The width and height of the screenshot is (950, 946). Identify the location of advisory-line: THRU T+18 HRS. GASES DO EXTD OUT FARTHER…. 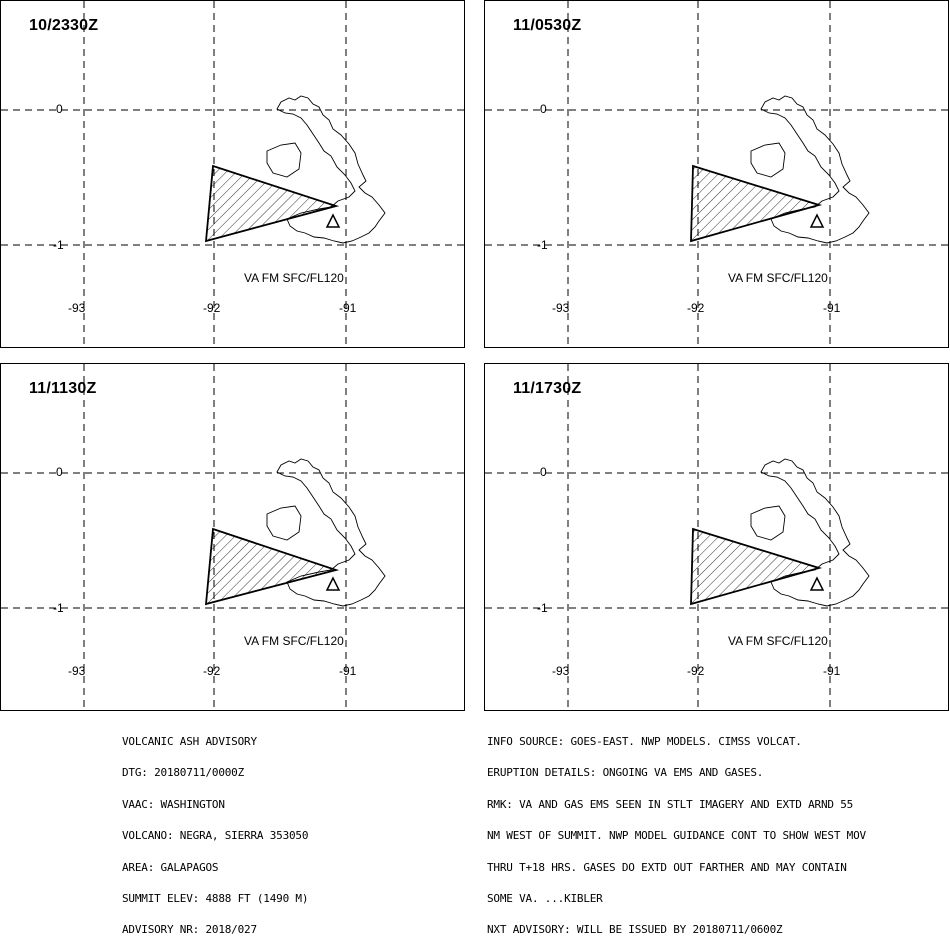
(667, 867).